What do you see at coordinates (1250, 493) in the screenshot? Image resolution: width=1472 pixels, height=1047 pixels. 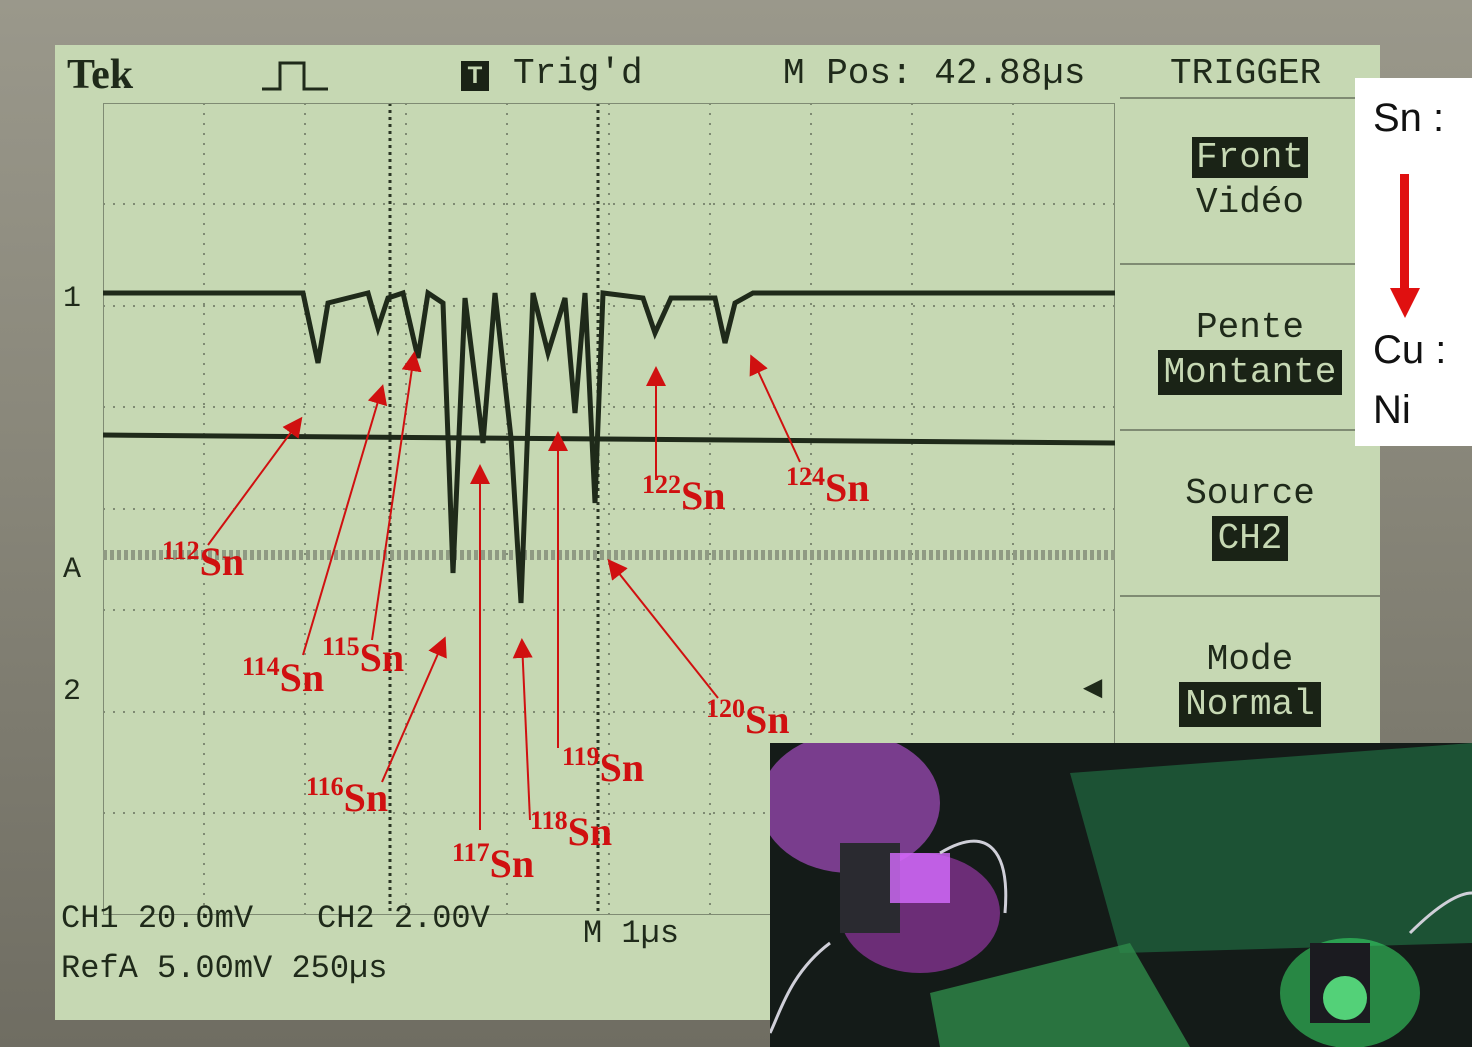 I see `menu-source-label: Source` at bounding box center [1250, 493].